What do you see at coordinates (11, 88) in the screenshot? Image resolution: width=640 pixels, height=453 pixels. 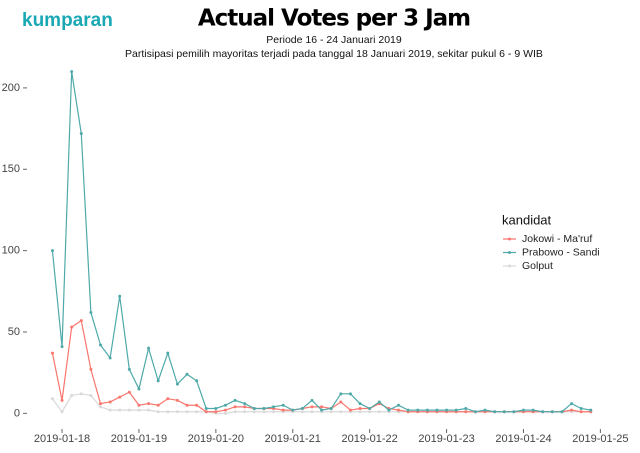 I see `y-tick-label: 200` at bounding box center [11, 88].